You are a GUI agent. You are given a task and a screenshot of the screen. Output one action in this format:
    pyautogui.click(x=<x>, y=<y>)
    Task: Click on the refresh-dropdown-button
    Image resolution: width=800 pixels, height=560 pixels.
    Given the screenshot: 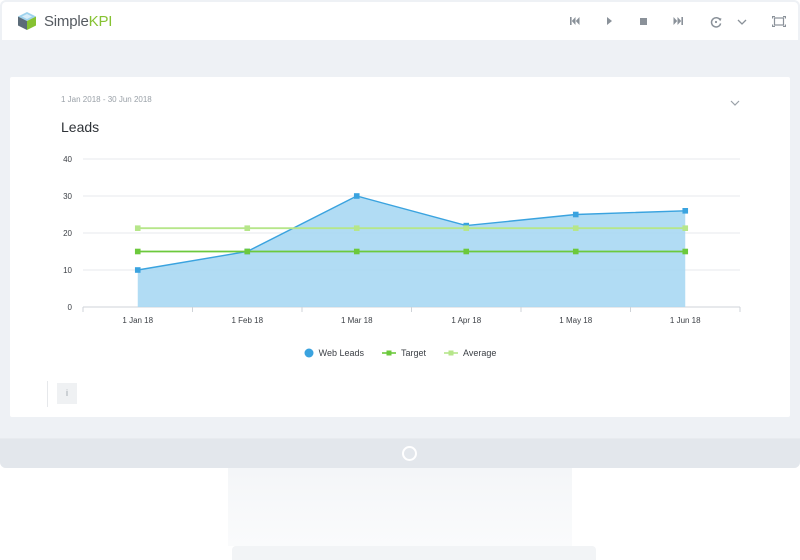 What is the action you would take?
    pyautogui.click(x=742, y=22)
    